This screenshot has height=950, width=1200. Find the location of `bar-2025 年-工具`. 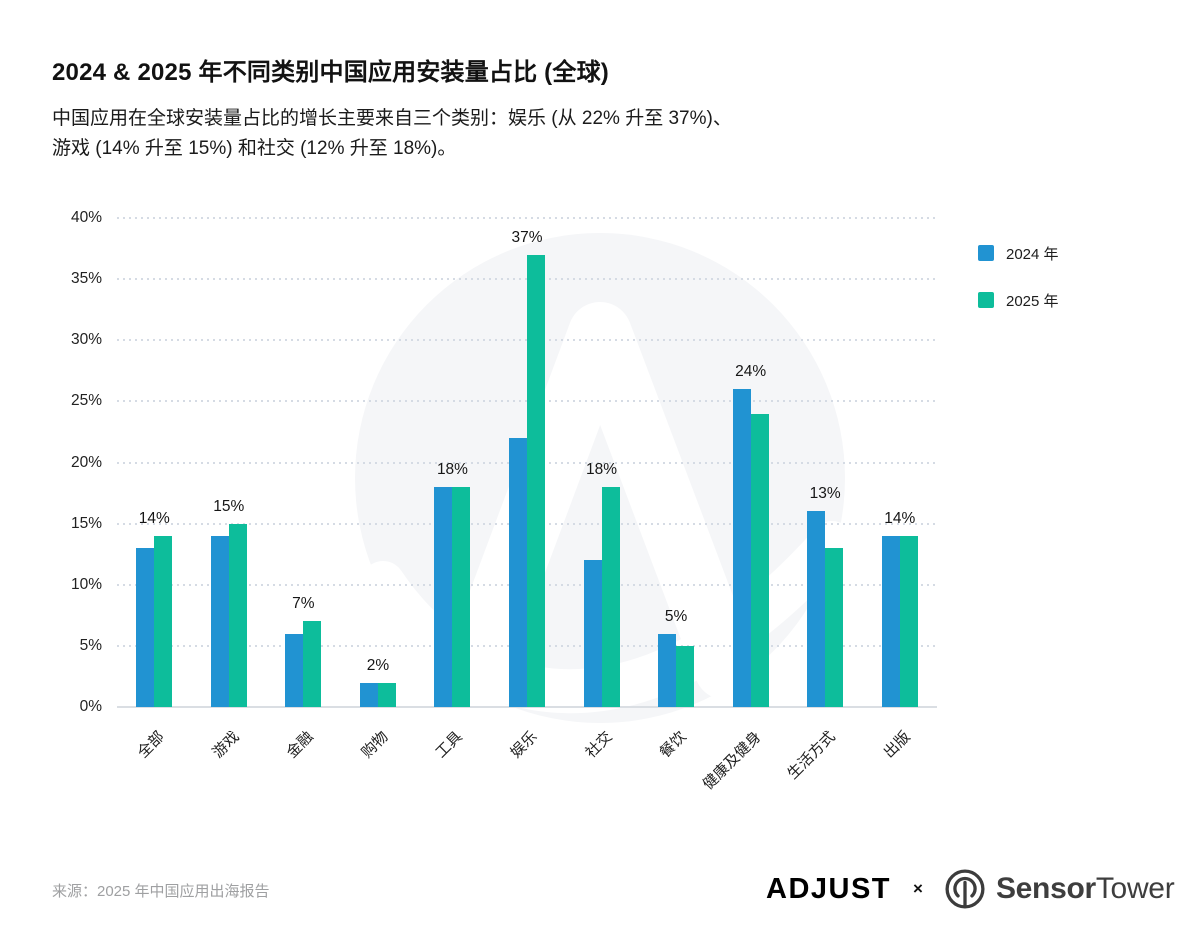

bar-2025 年-工具 is located at coordinates (461, 596).